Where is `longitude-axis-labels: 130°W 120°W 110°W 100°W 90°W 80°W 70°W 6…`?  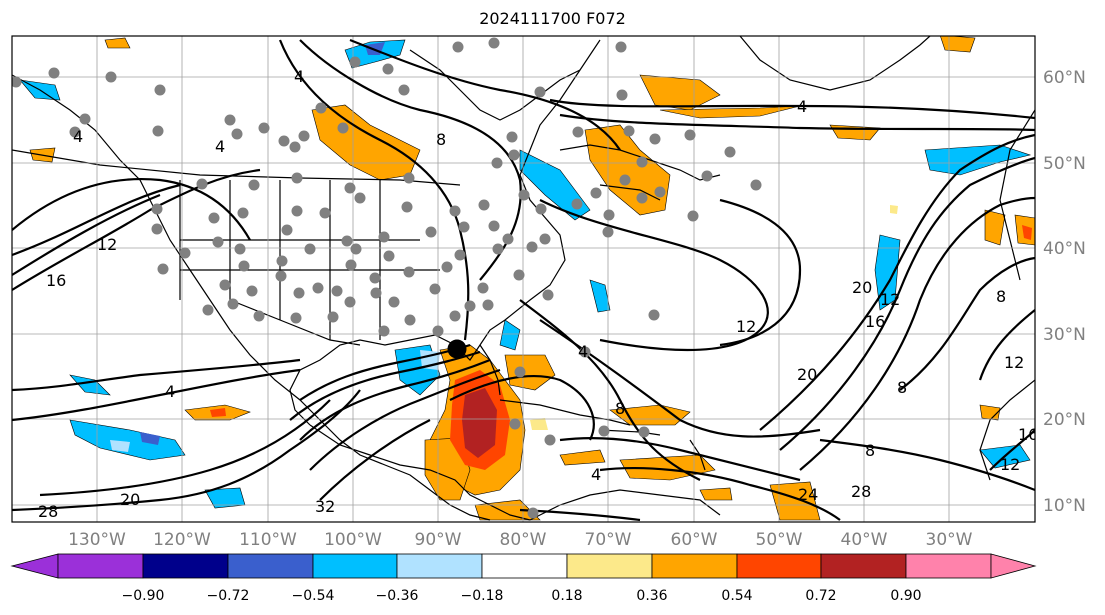 longitude-axis-labels: 130°W 120°W 110°W 100°W 90°W 80°W 70°W 6… is located at coordinates (520, 540).